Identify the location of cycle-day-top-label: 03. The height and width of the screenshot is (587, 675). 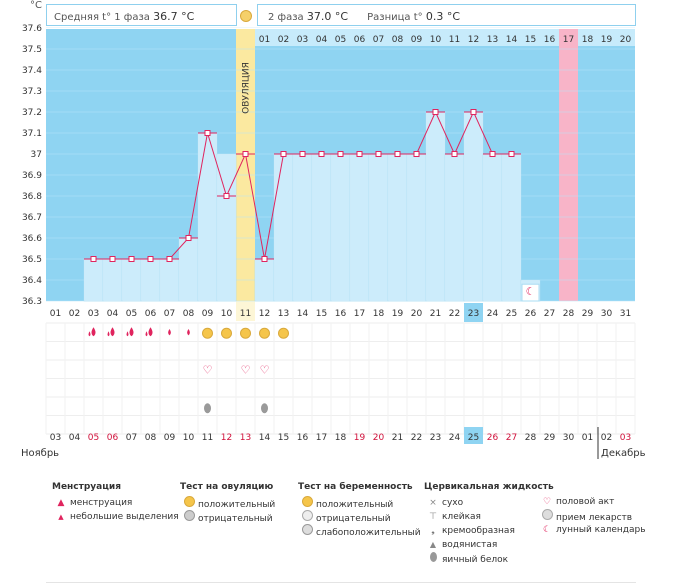
(302, 40).